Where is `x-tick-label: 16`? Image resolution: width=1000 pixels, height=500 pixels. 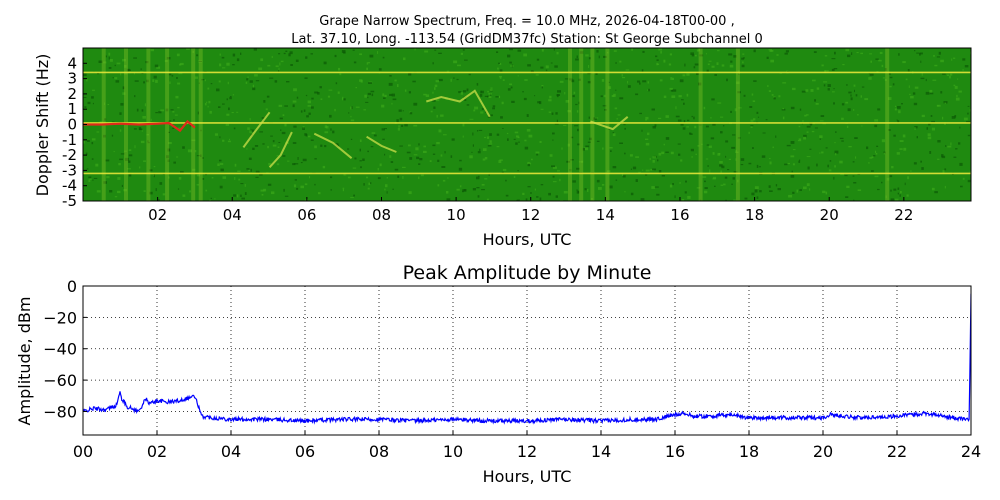
x-tick-label: 16 is located at coordinates (675, 451).